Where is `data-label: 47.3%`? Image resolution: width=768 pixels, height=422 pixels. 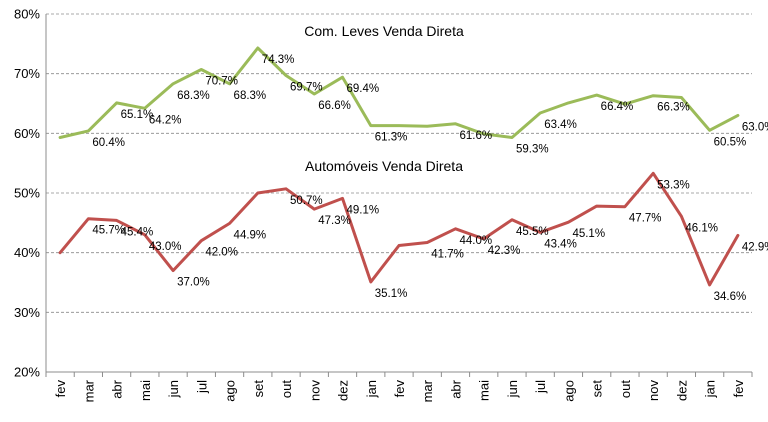 data-label: 47.3% is located at coordinates (334, 221).